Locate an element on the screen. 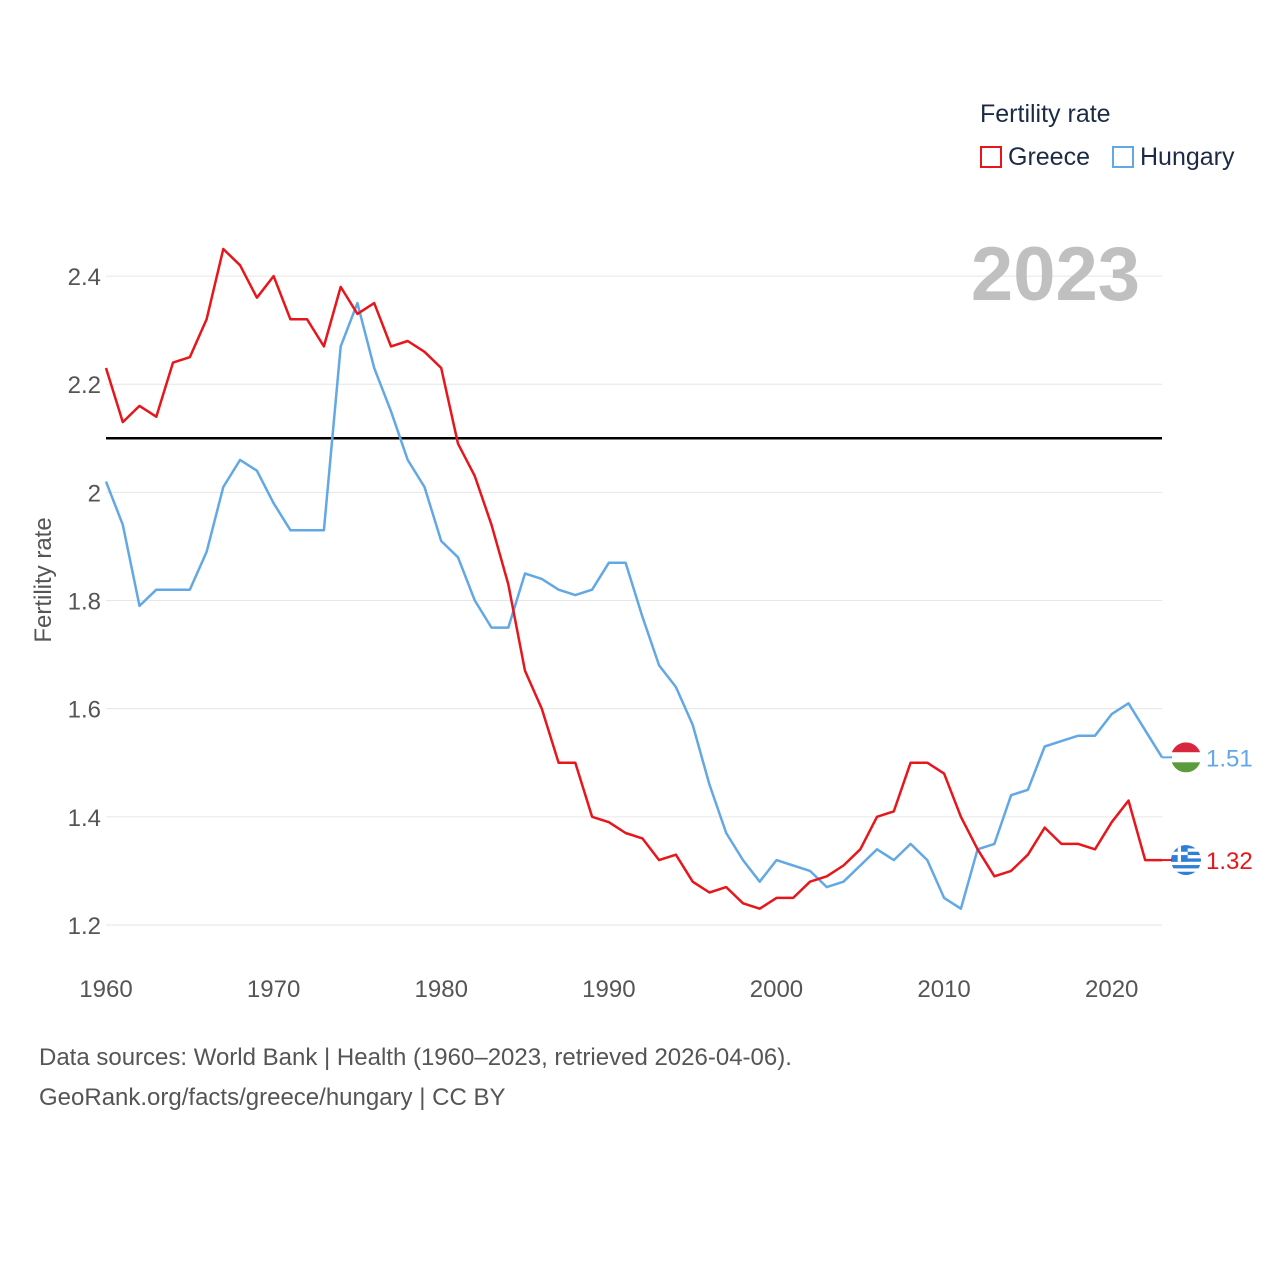  legend-item-hungary: Hungary is located at coordinates (1173, 157).